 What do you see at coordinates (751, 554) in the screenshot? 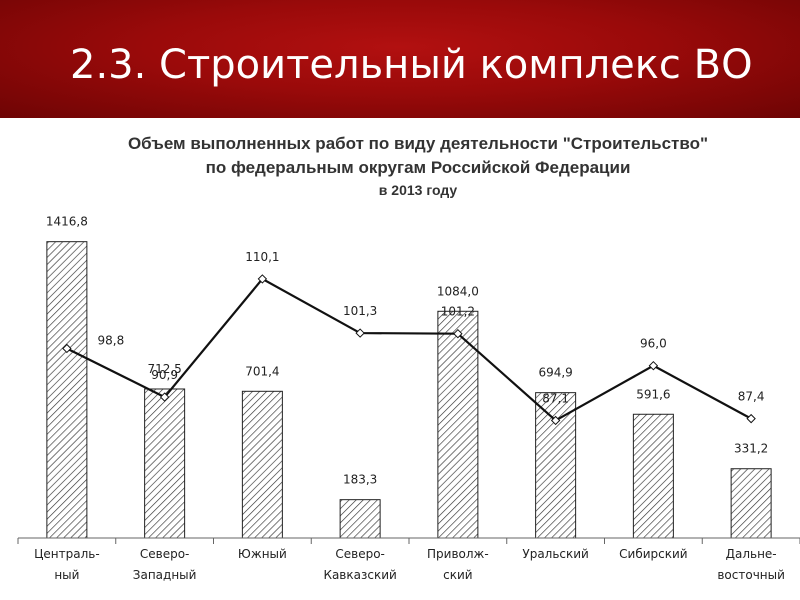
I see `category-label: Дальне-` at bounding box center [751, 554].